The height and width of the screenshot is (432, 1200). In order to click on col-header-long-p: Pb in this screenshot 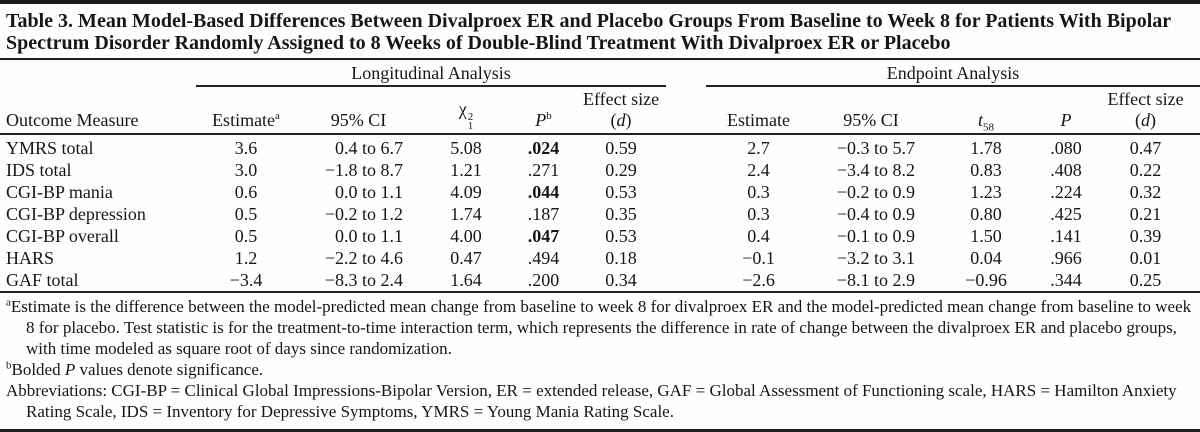, I will do `click(543, 110)`.